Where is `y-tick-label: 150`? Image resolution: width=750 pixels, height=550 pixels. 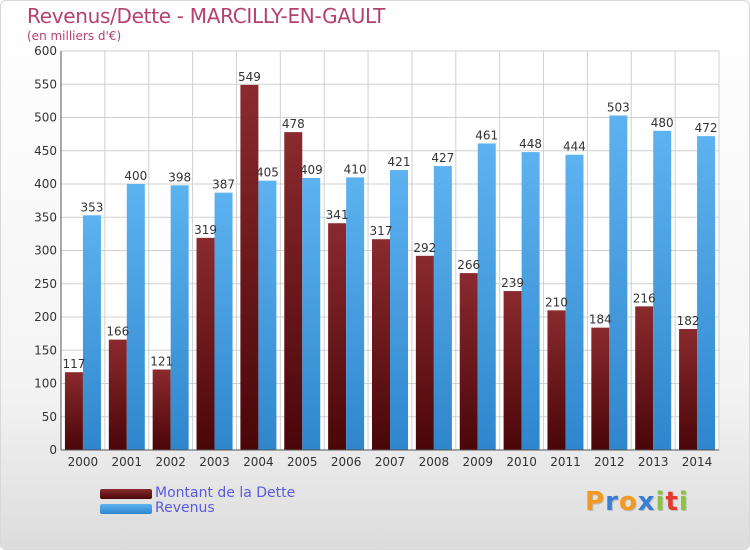 y-tick-label: 150 is located at coordinates (45, 350).